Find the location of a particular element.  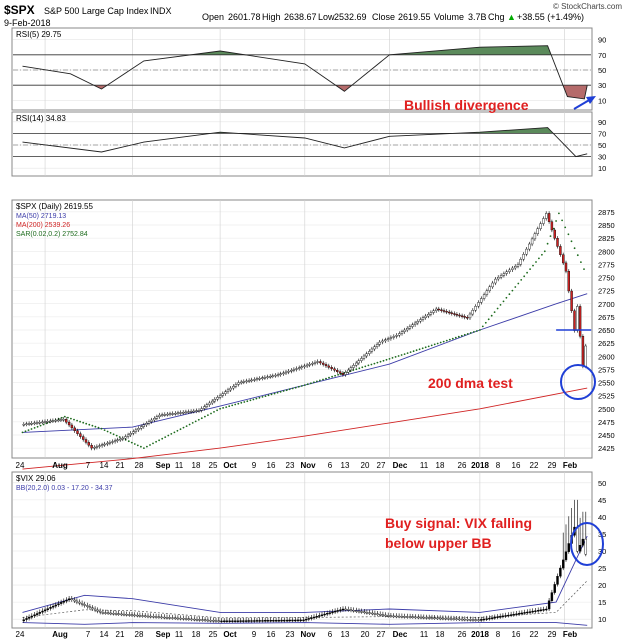

bb-lower-line is located at coordinates (305, 624).